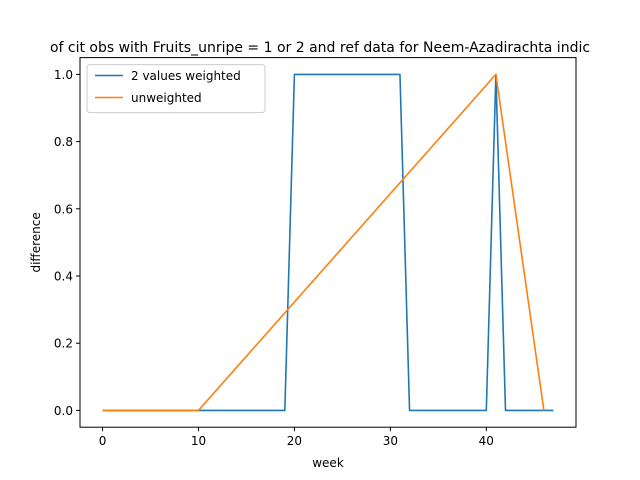  I want to click on y-tick-label: 0.4, so click(63, 277).